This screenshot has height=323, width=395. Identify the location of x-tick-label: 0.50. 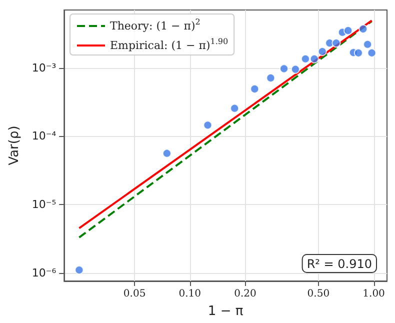
(318, 294).